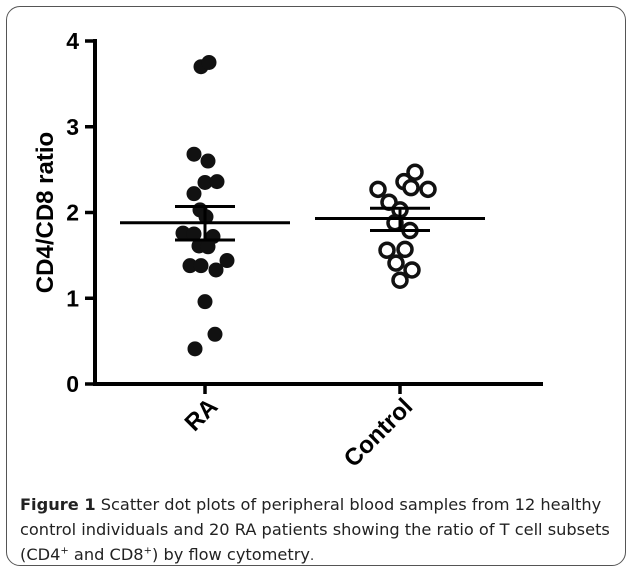 Image resolution: width=633 pixels, height=573 pixels. What do you see at coordinates (72, 41) in the screenshot?
I see `y-tick-label-4: 4` at bounding box center [72, 41].